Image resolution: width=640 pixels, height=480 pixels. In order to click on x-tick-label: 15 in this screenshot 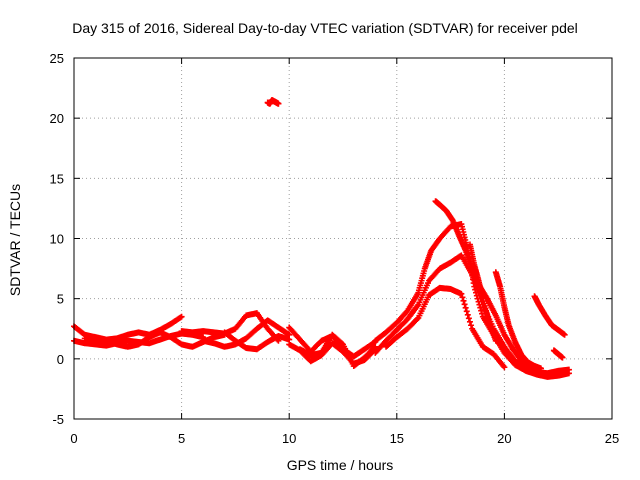, I will do `click(397, 438)`.